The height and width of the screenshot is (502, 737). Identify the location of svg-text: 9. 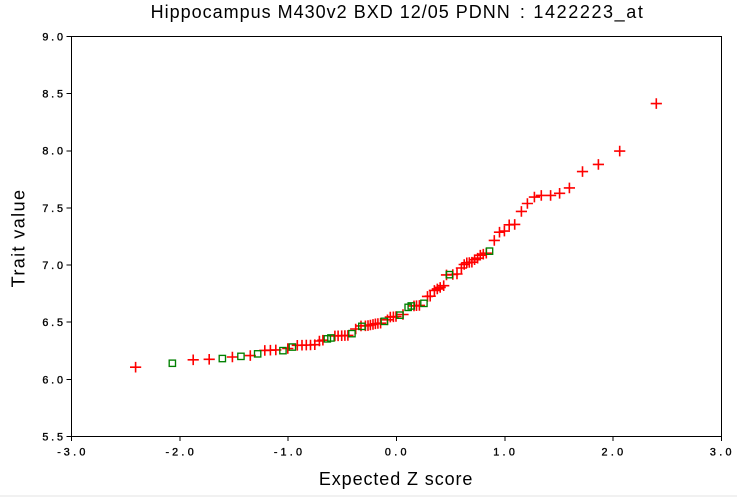
(45, 37).